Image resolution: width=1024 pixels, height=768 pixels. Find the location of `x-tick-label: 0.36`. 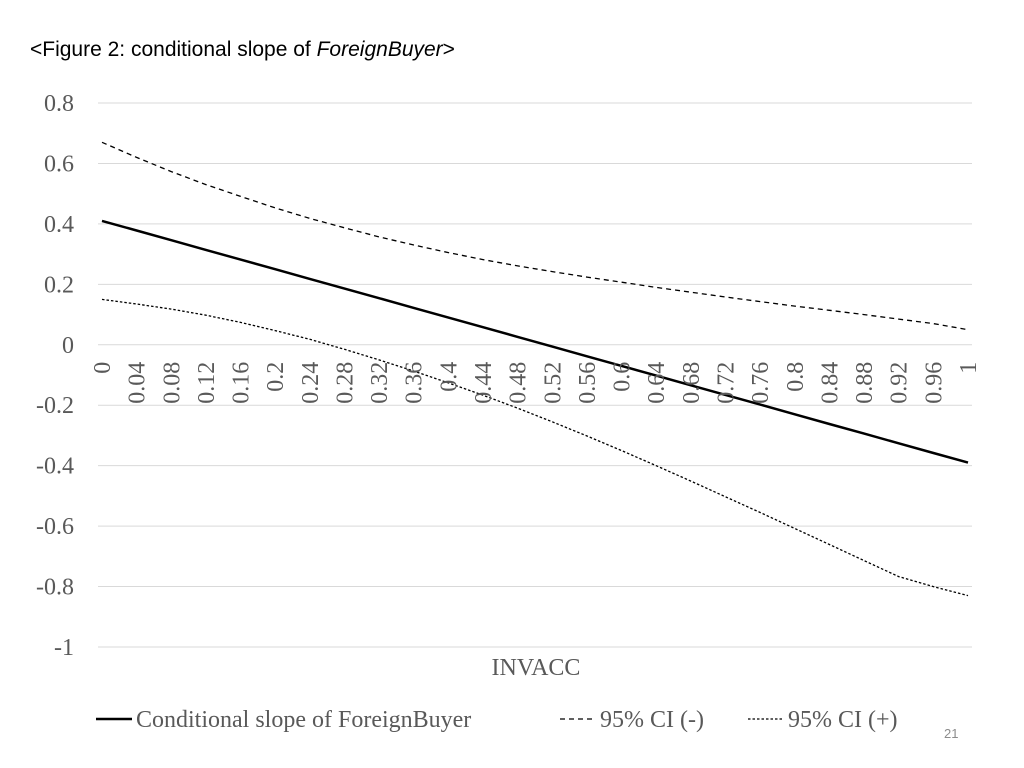

x-tick-label: 0.36 is located at coordinates (415, 383).